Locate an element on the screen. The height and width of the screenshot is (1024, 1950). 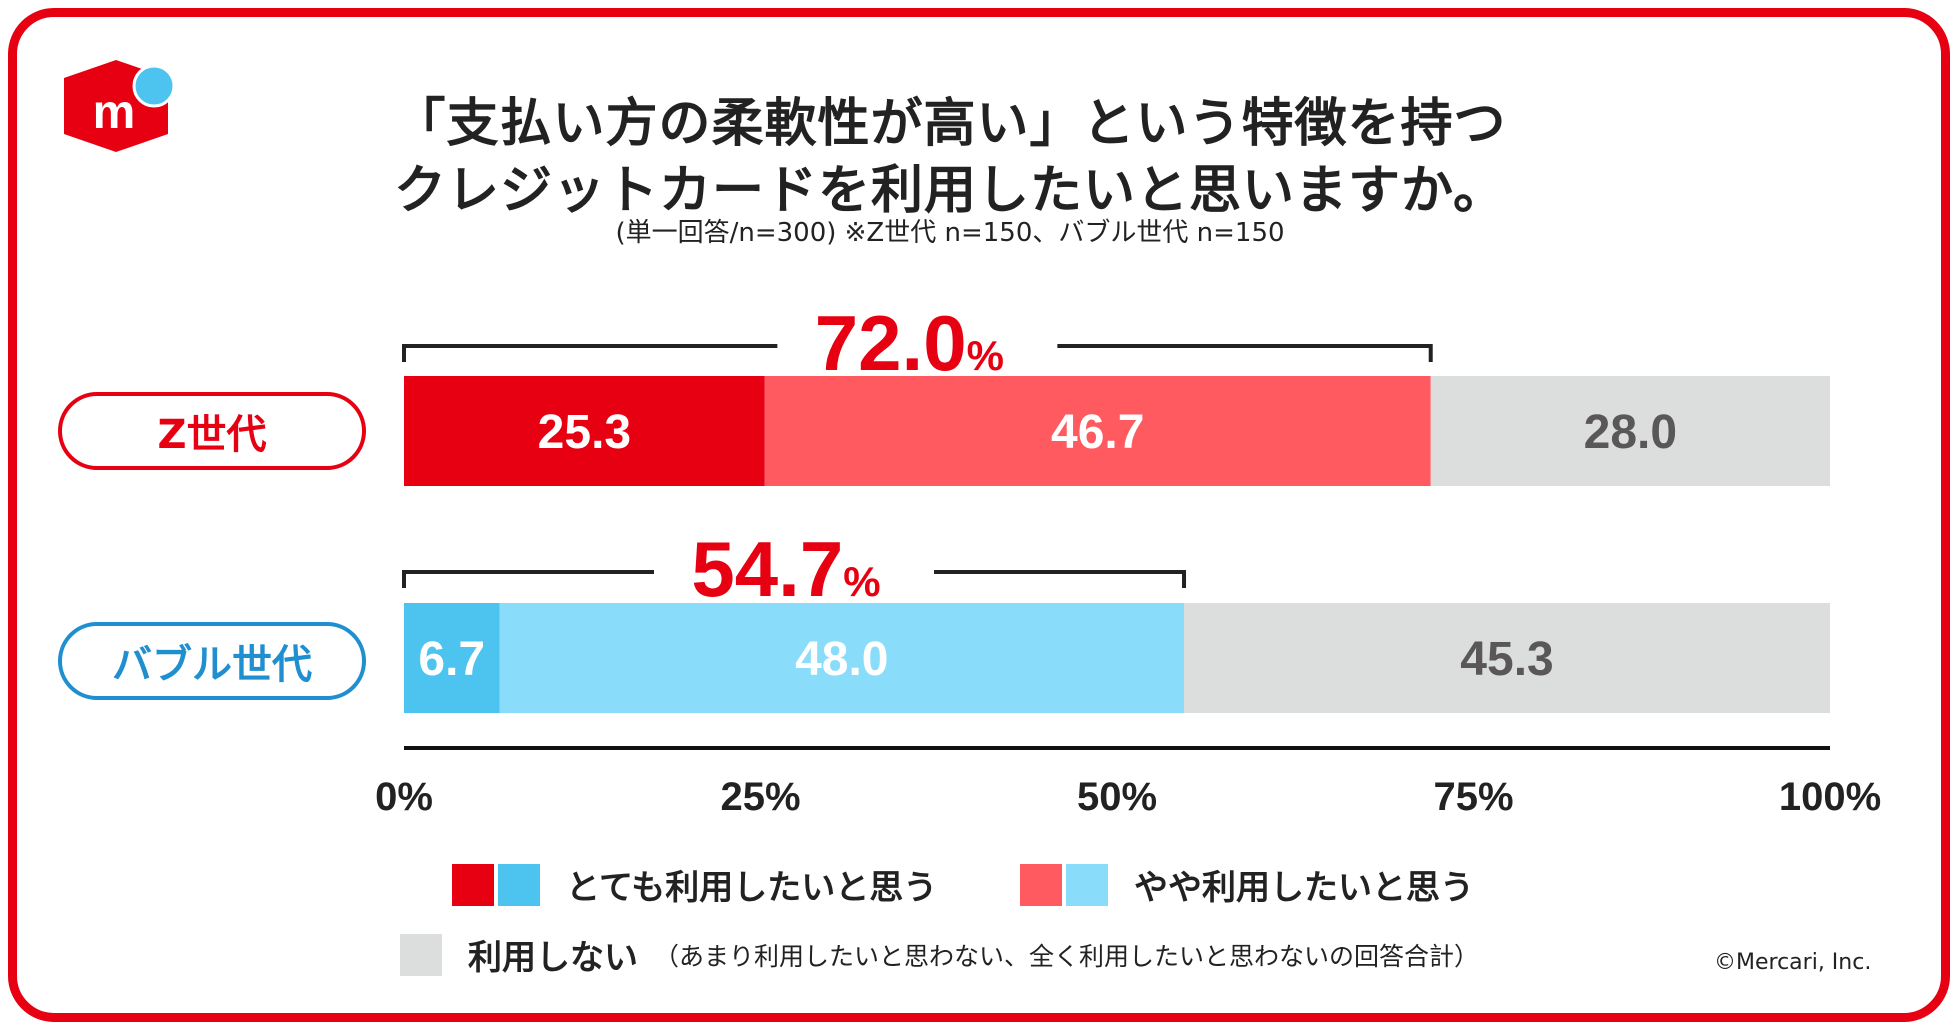
total-label-0: 72.0% is located at coordinates (909, 343).